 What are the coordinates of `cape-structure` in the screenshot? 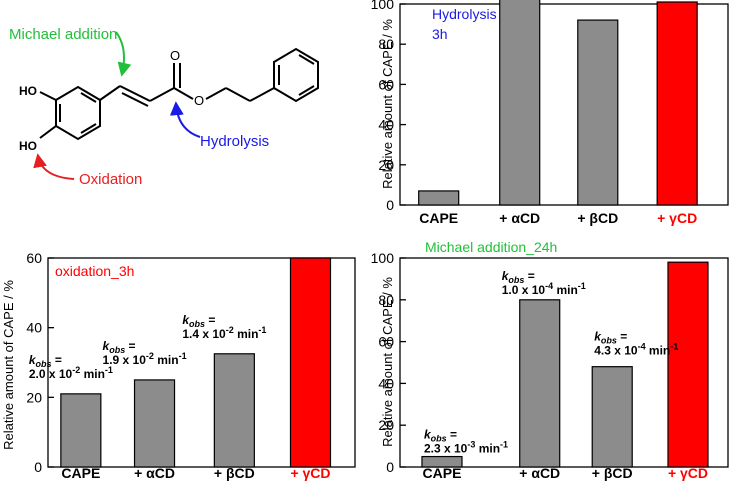 It's located at (179, 94).